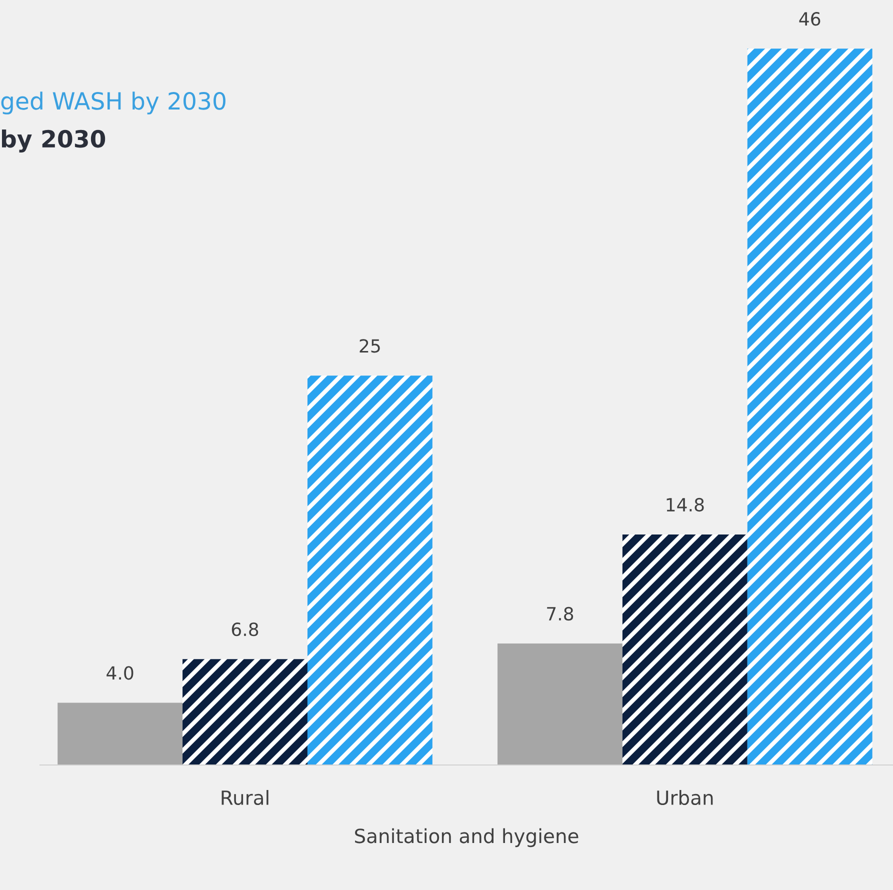  What do you see at coordinates (245, 798) in the screenshot?
I see `x-tick-label: Rural` at bounding box center [245, 798].